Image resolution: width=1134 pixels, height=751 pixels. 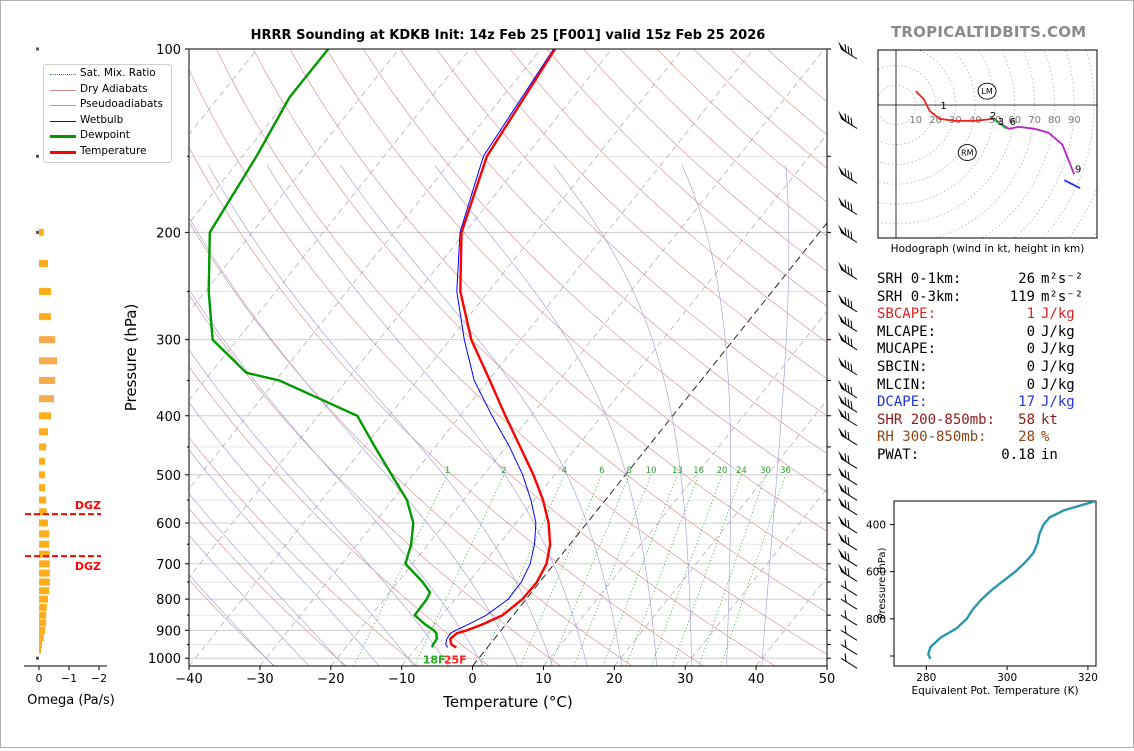 What do you see at coordinates (1062, 279) in the screenshot?
I see `stat-unit: m²s⁻²` at bounding box center [1062, 279].